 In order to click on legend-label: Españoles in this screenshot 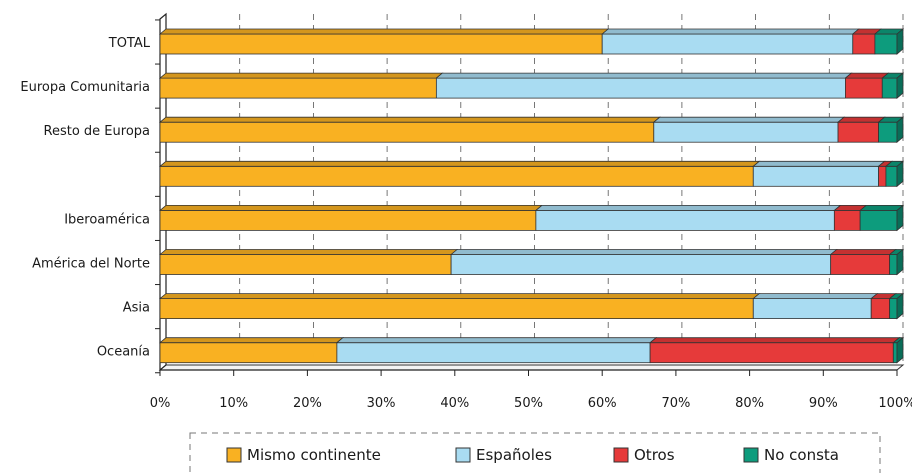, I will do `click(514, 455)`.